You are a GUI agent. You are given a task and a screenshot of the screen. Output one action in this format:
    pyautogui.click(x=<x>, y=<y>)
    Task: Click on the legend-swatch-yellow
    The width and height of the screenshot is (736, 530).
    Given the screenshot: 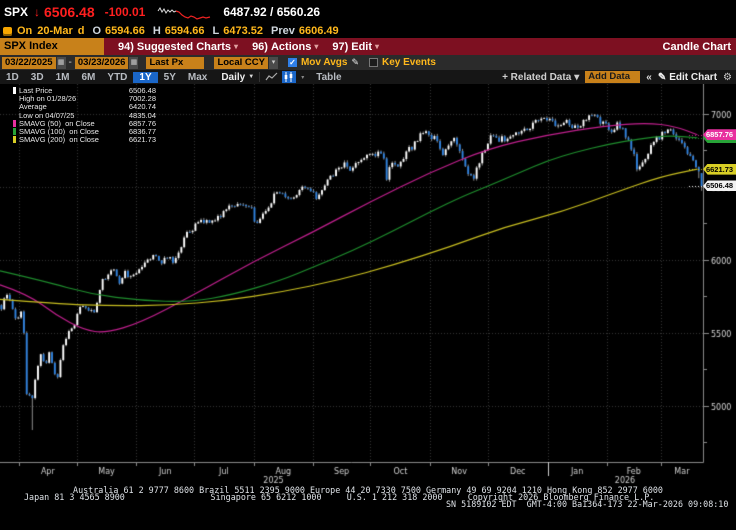 What is the action you would take?
    pyautogui.click(x=14, y=140)
    